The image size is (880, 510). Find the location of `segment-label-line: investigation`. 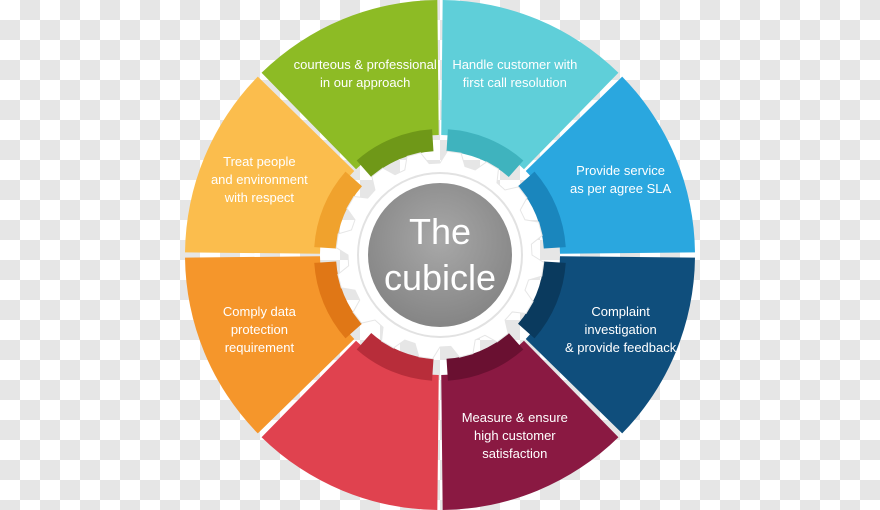

segment-label-line: investigation is located at coordinates (620, 329).